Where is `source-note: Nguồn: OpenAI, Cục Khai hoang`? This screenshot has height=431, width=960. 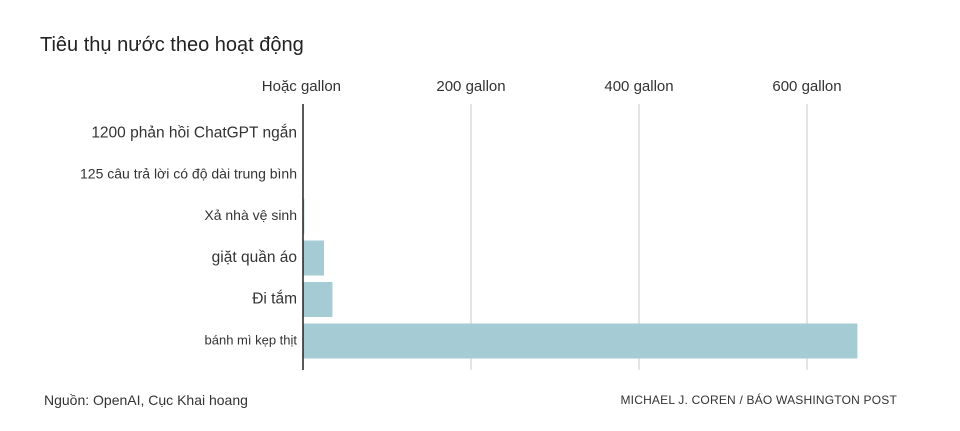 source-note: Nguồn: OpenAI, Cục Khai hoang is located at coordinates (146, 400).